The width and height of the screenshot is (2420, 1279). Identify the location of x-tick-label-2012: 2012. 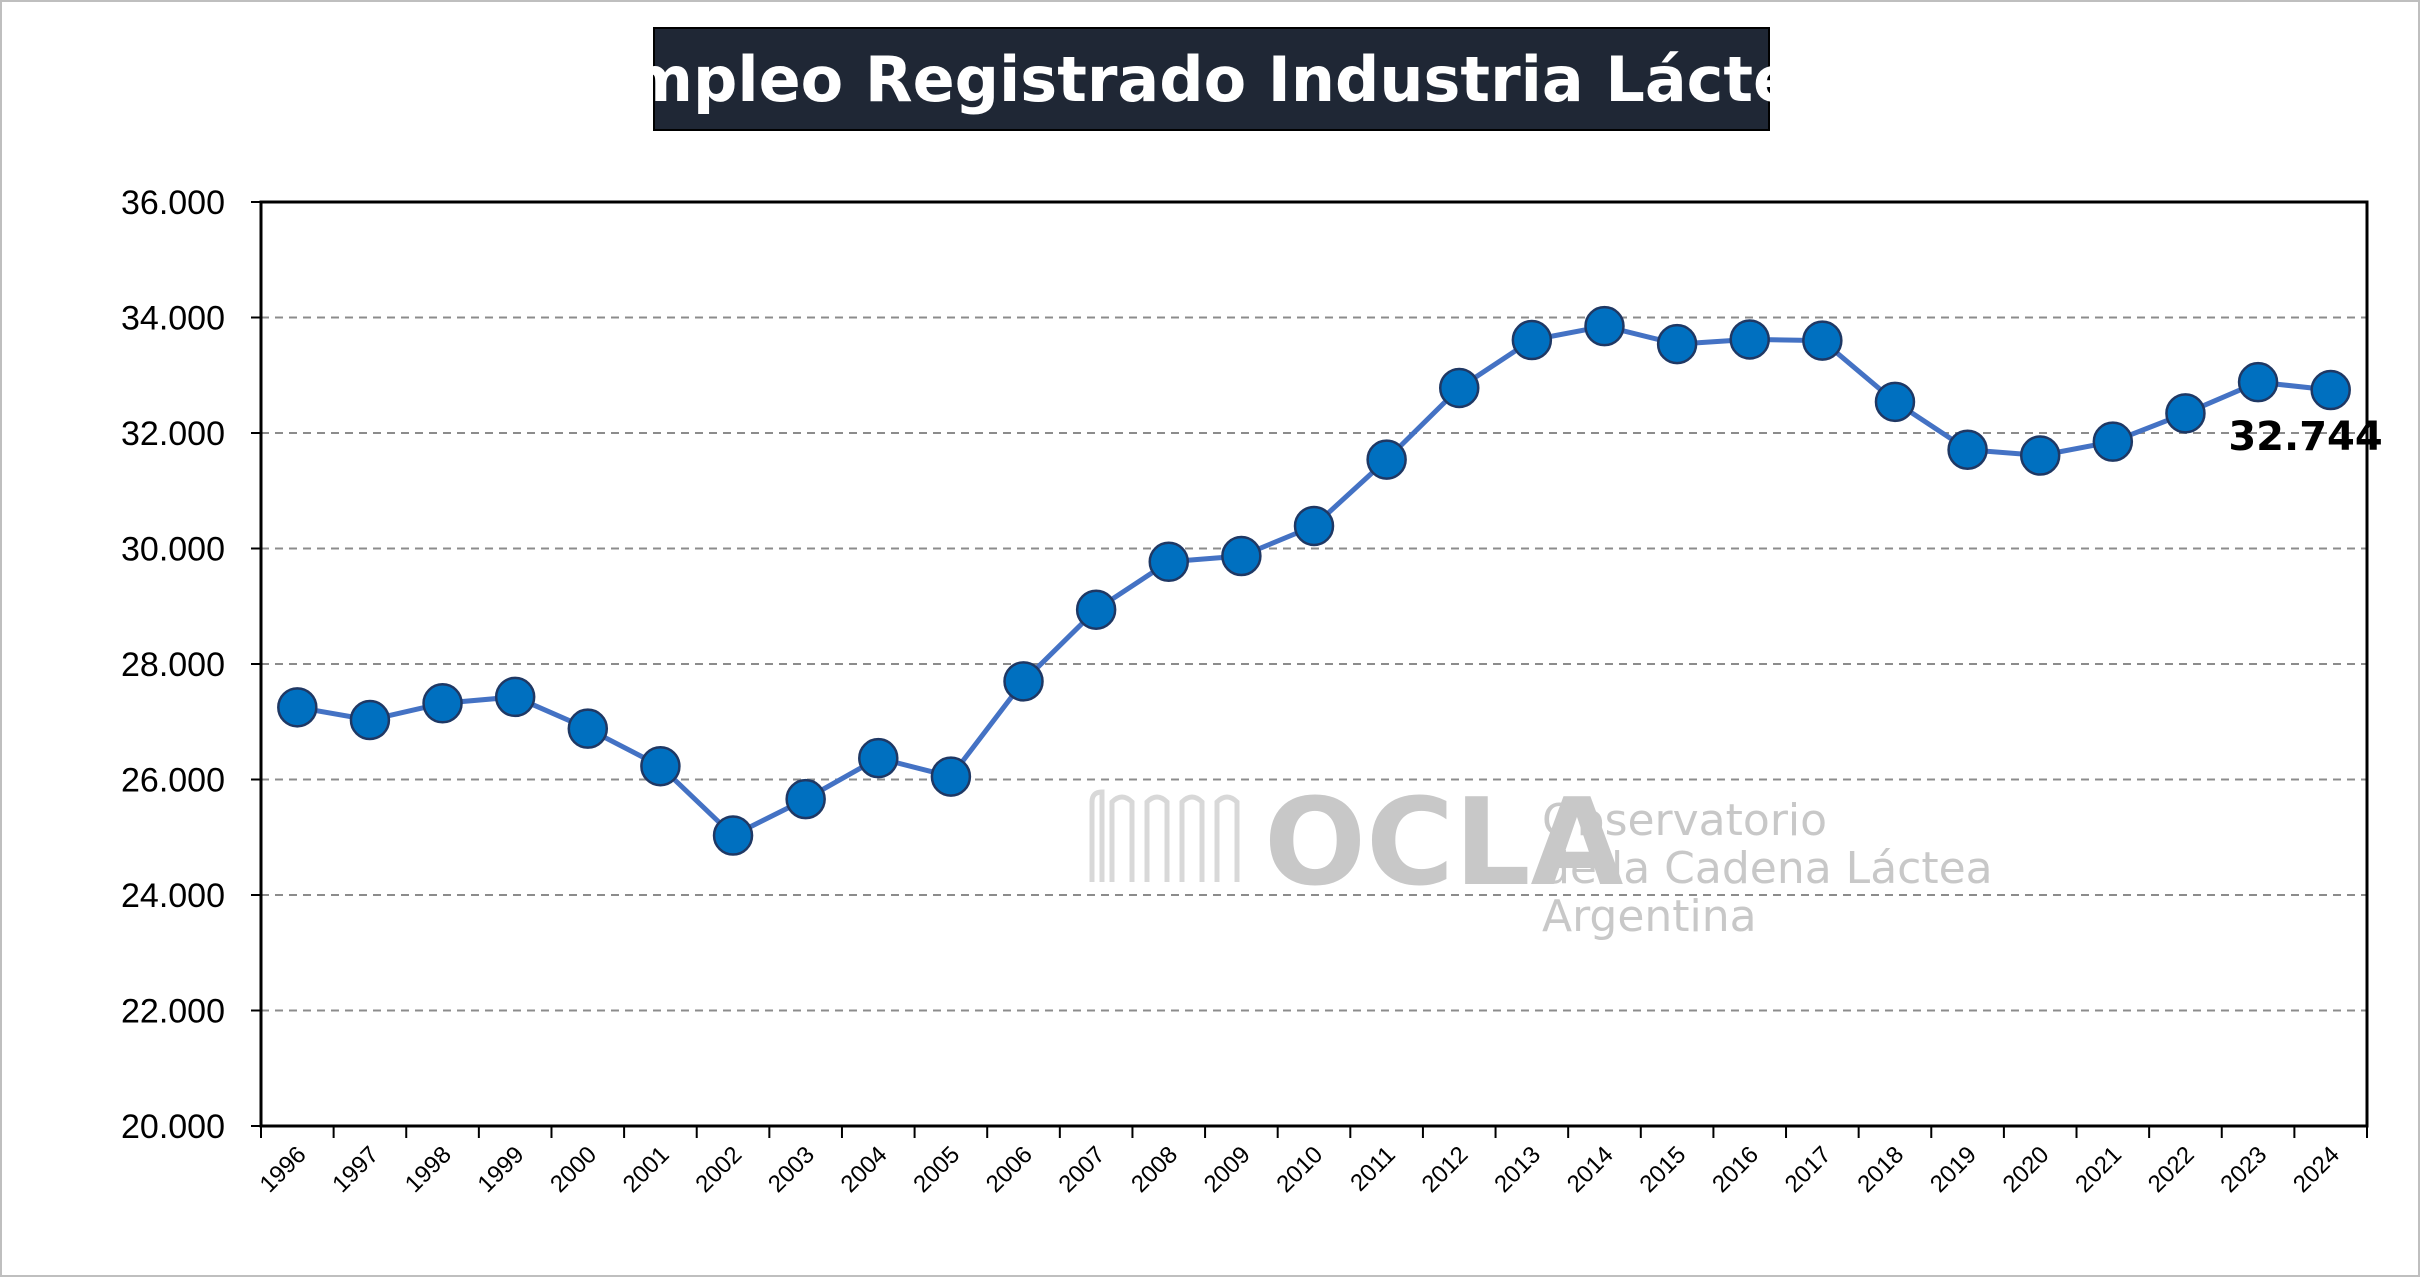
(1445, 1169).